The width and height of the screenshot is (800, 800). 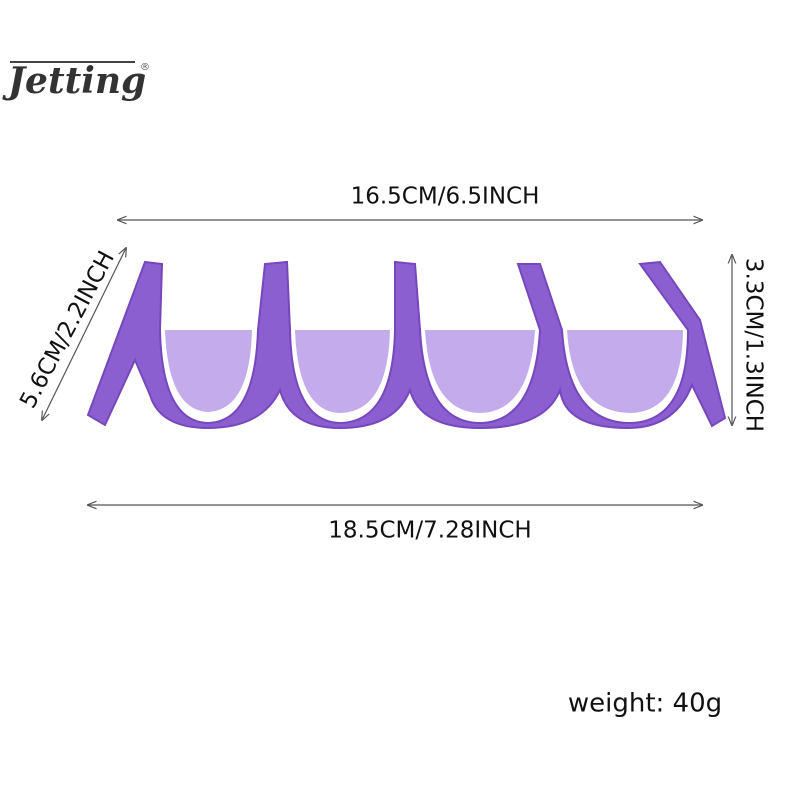 What do you see at coordinates (84, 334) in the screenshot?
I see `depth-arrow` at bounding box center [84, 334].